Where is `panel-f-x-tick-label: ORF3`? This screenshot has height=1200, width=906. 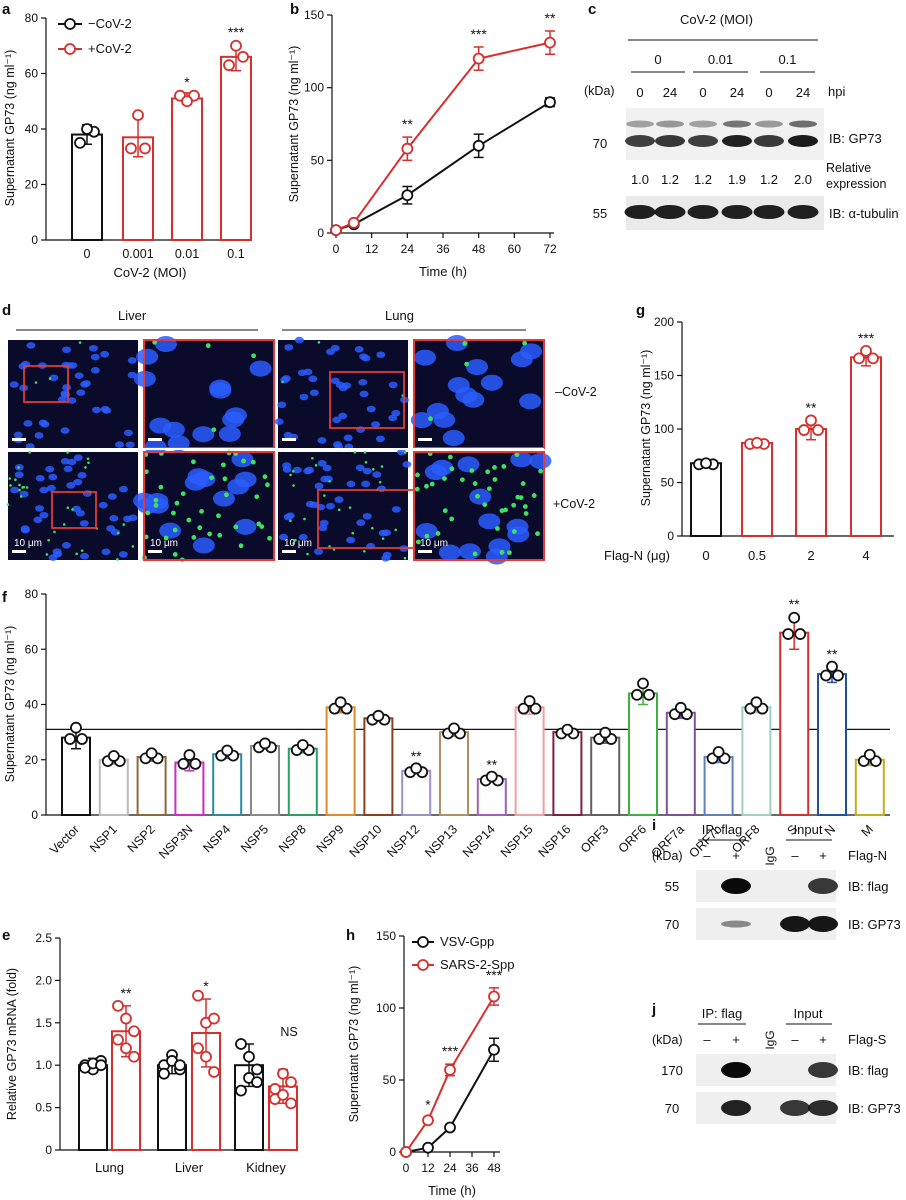 panel-f-x-tick-label: ORF3 is located at coordinates (595, 839).